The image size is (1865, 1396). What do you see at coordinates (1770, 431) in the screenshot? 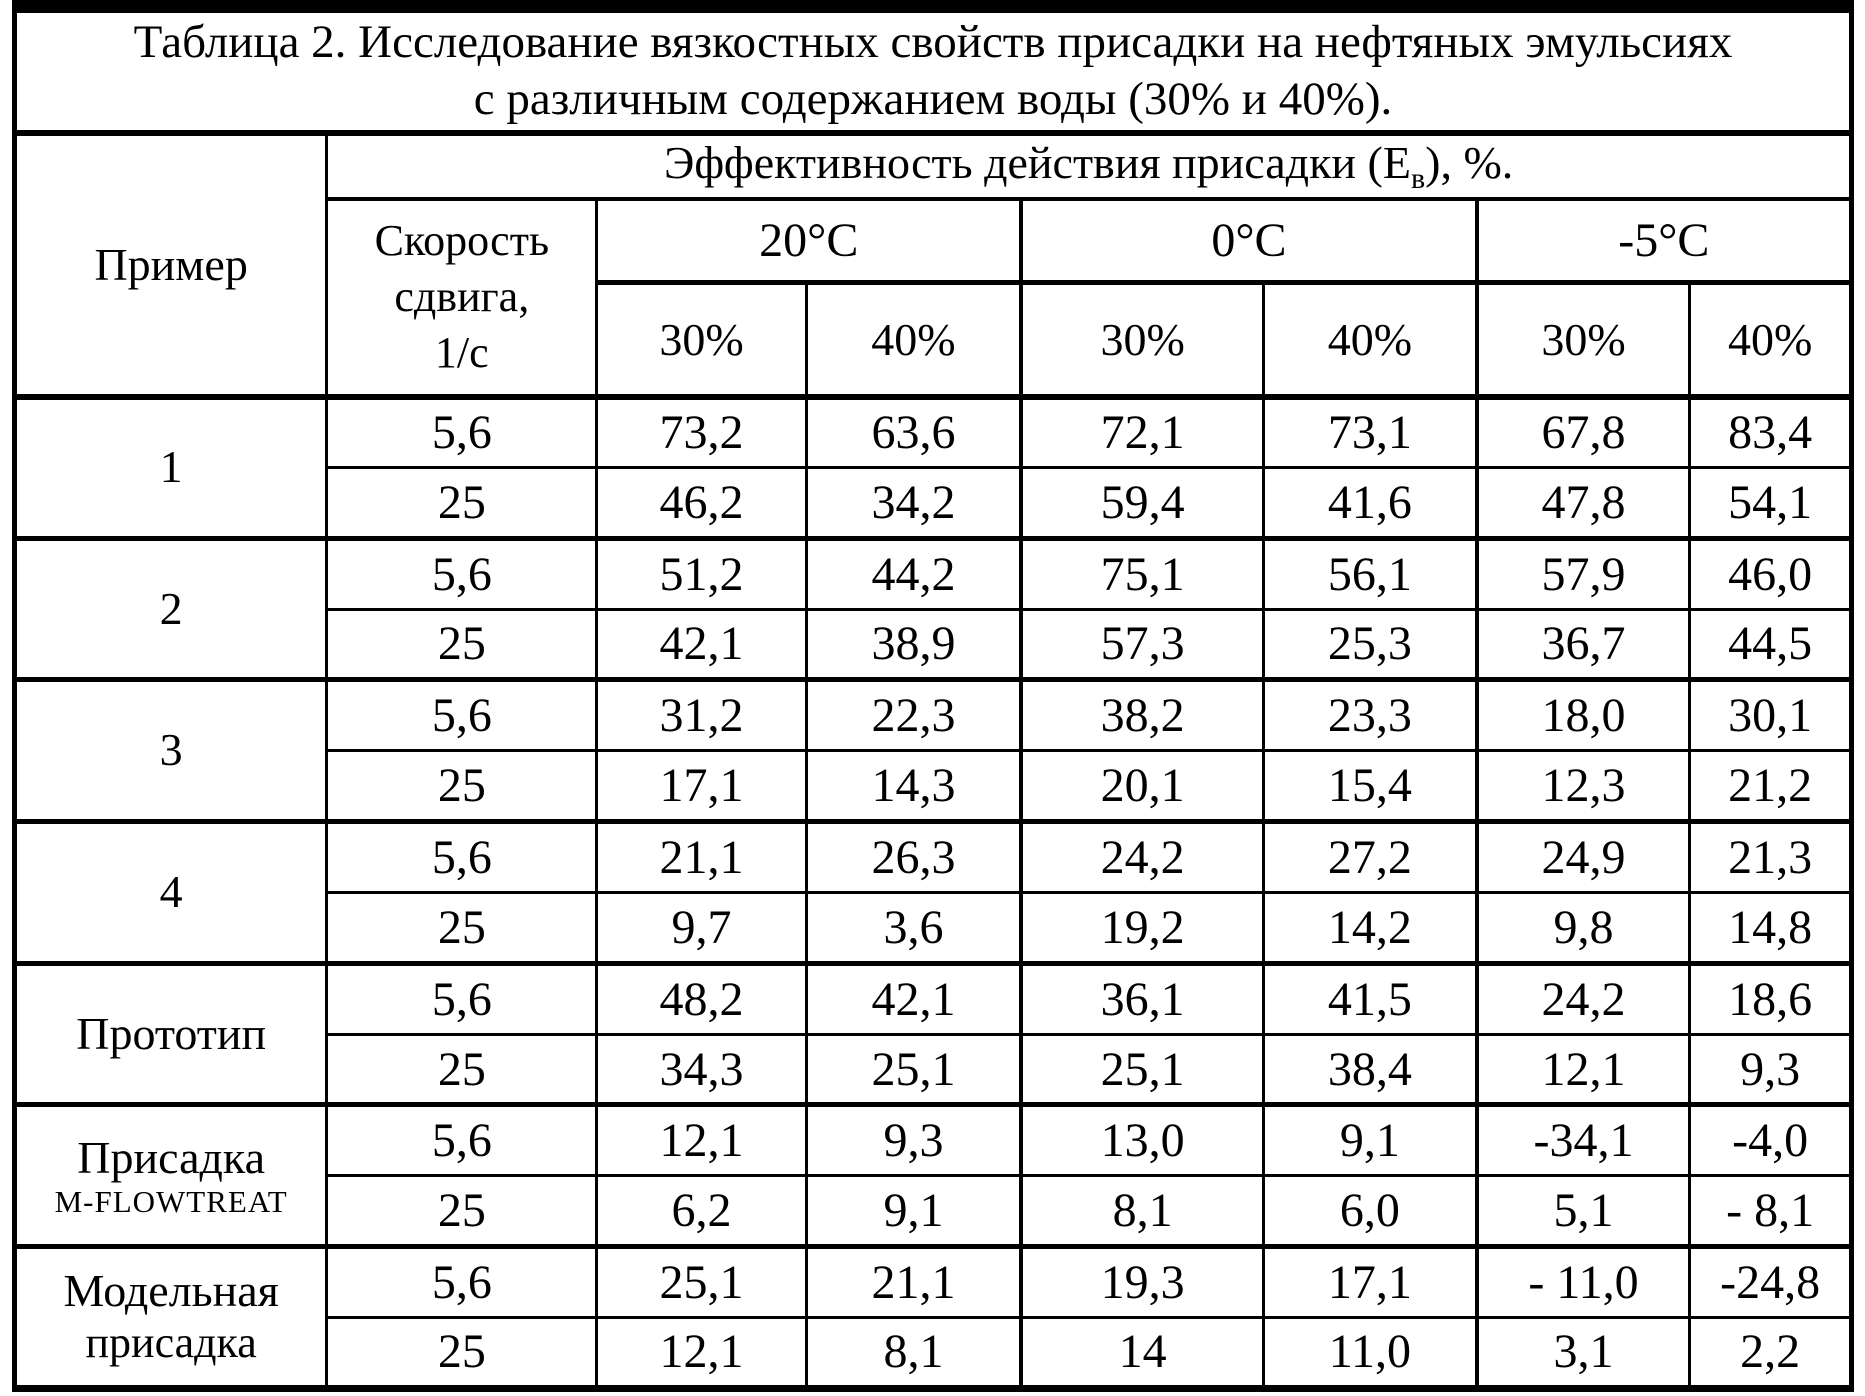
I see `effectiveness-value: 83,4` at bounding box center [1770, 431].